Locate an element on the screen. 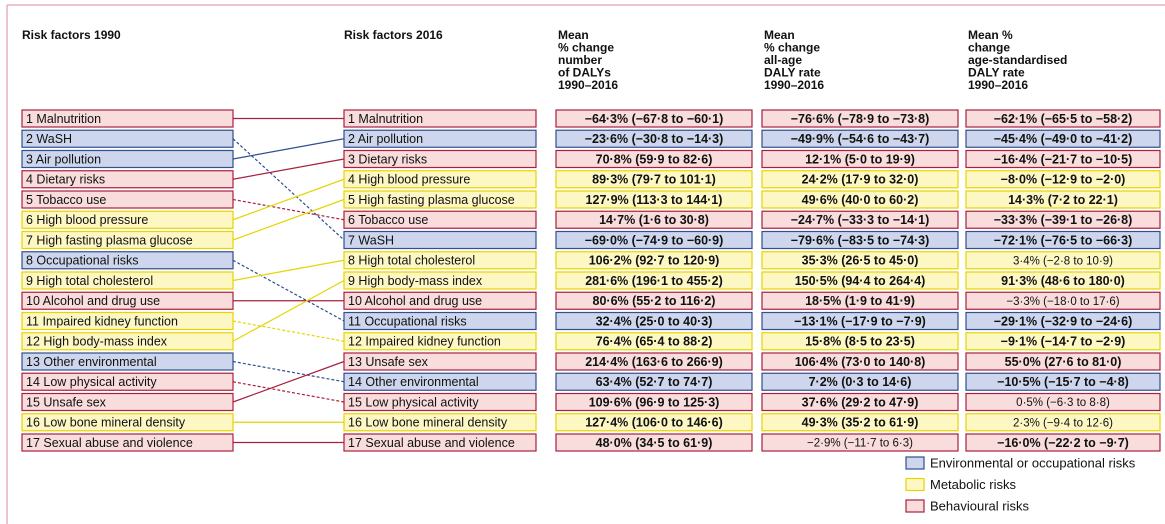 The width and height of the screenshot is (1165, 524). risk-label-2016: 8 High total cholesterol is located at coordinates (411, 261).